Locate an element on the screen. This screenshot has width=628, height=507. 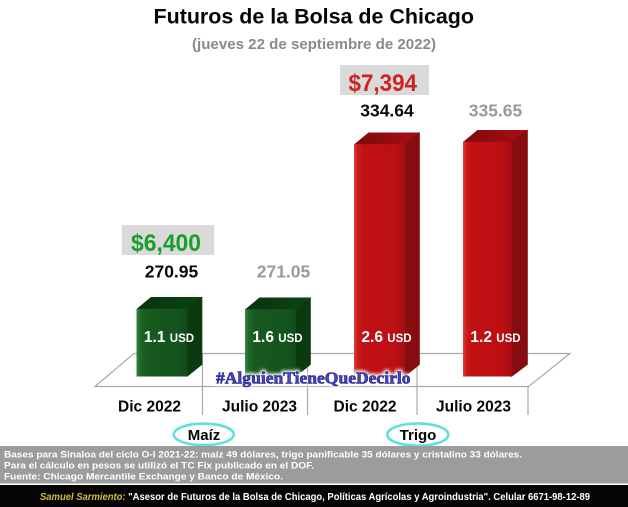
svg-text: #AlguienTieneQueDecirlo is located at coordinates (313, 378).